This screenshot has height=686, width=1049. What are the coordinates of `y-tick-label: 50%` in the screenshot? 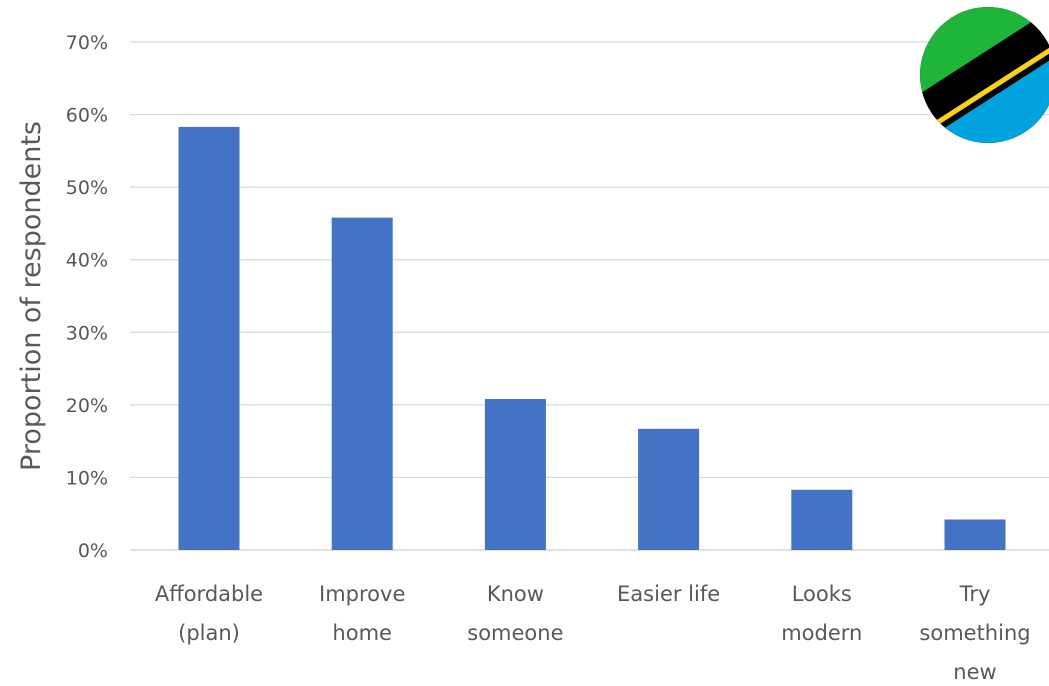 It's located at (87, 188).